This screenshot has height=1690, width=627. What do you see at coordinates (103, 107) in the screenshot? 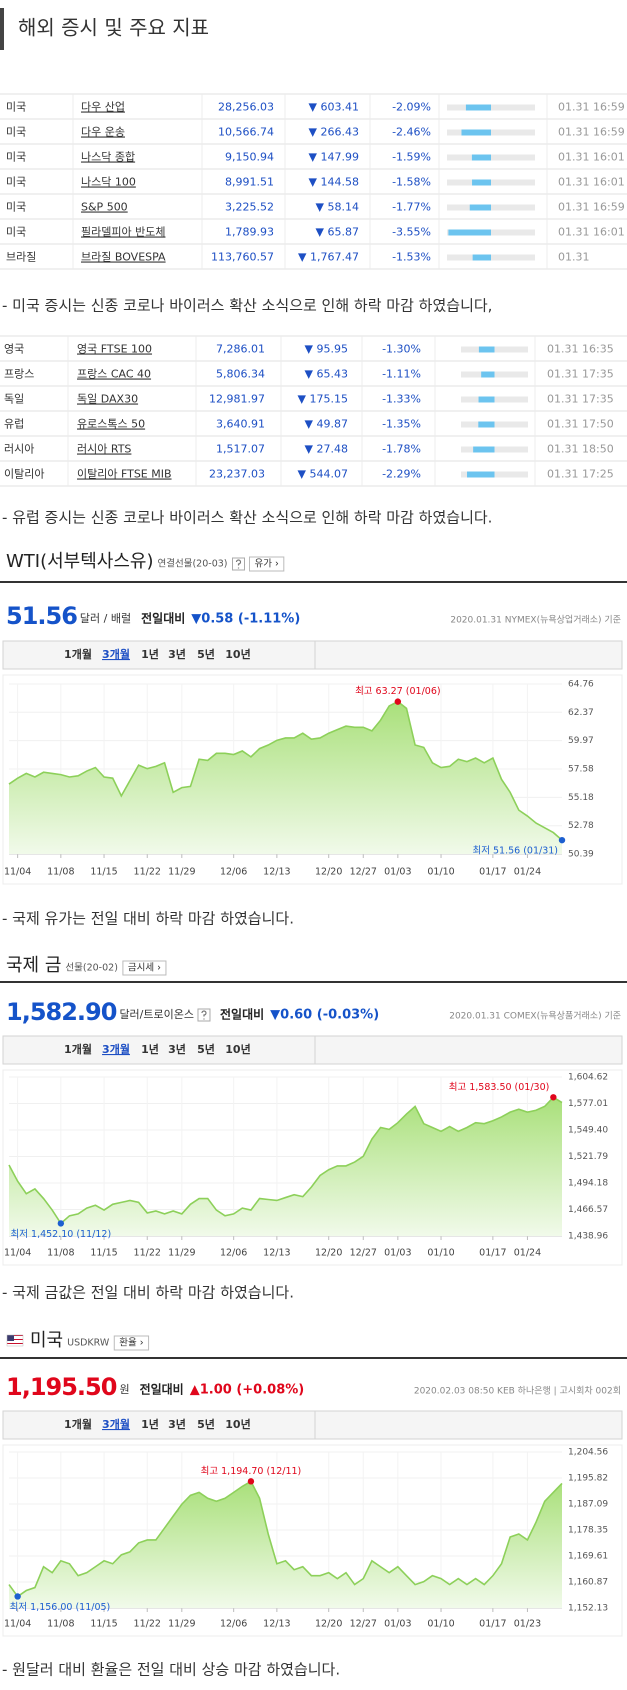
I see `index-name: 다우 산업` at bounding box center [103, 107].